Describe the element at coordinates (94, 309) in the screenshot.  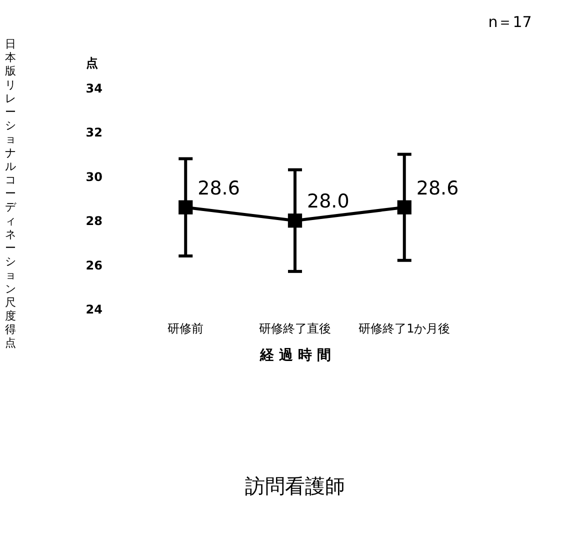
I see `y-tick-label: 24` at that location.